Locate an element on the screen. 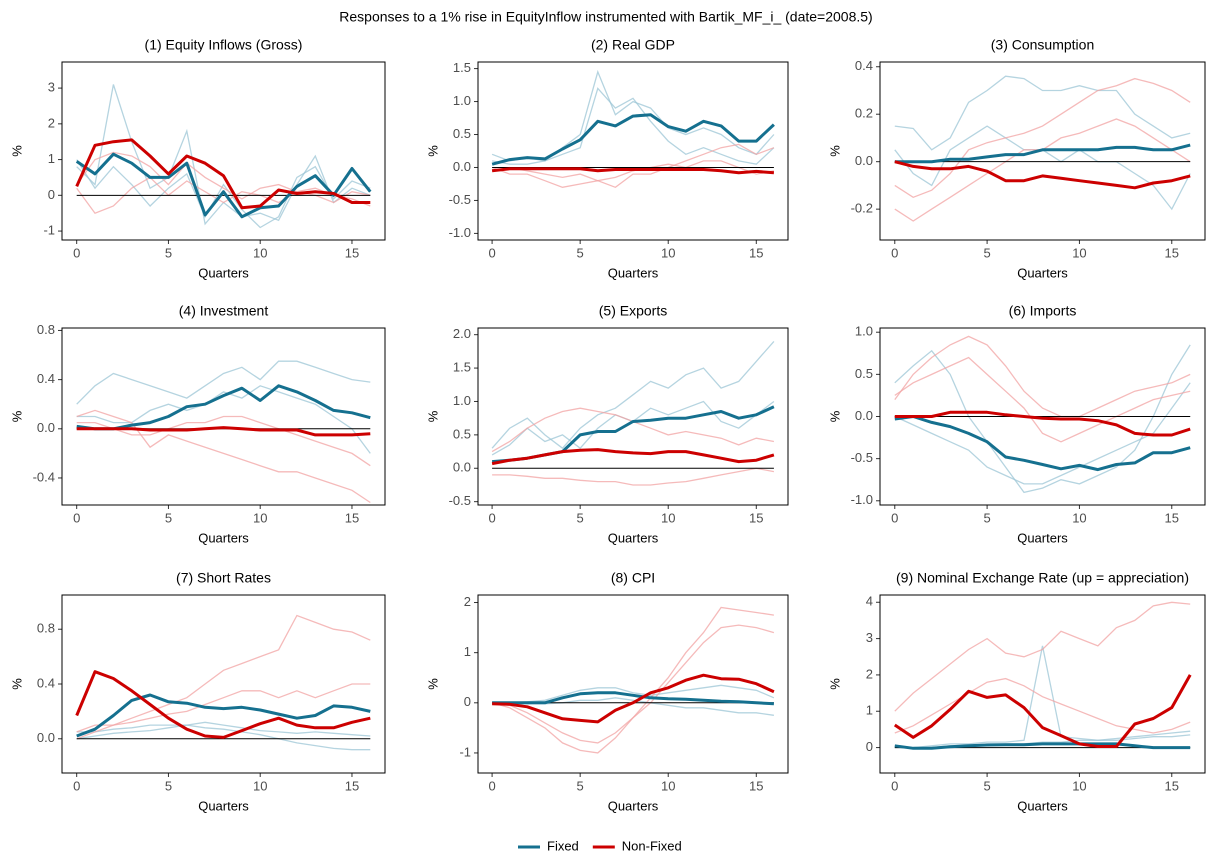  y-tick-label: 4 is located at coordinates (869, 601).